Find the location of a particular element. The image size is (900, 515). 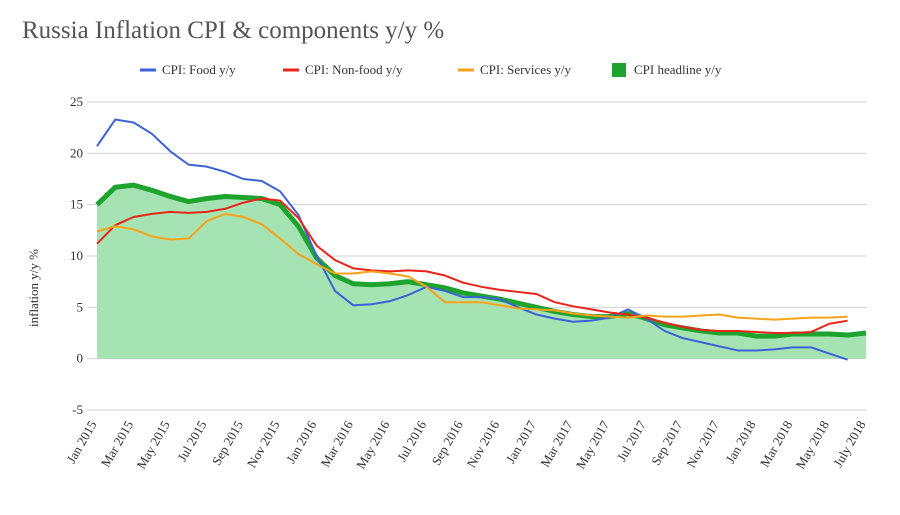

x-tick-label: Nov 2016 is located at coordinates (483, 444).